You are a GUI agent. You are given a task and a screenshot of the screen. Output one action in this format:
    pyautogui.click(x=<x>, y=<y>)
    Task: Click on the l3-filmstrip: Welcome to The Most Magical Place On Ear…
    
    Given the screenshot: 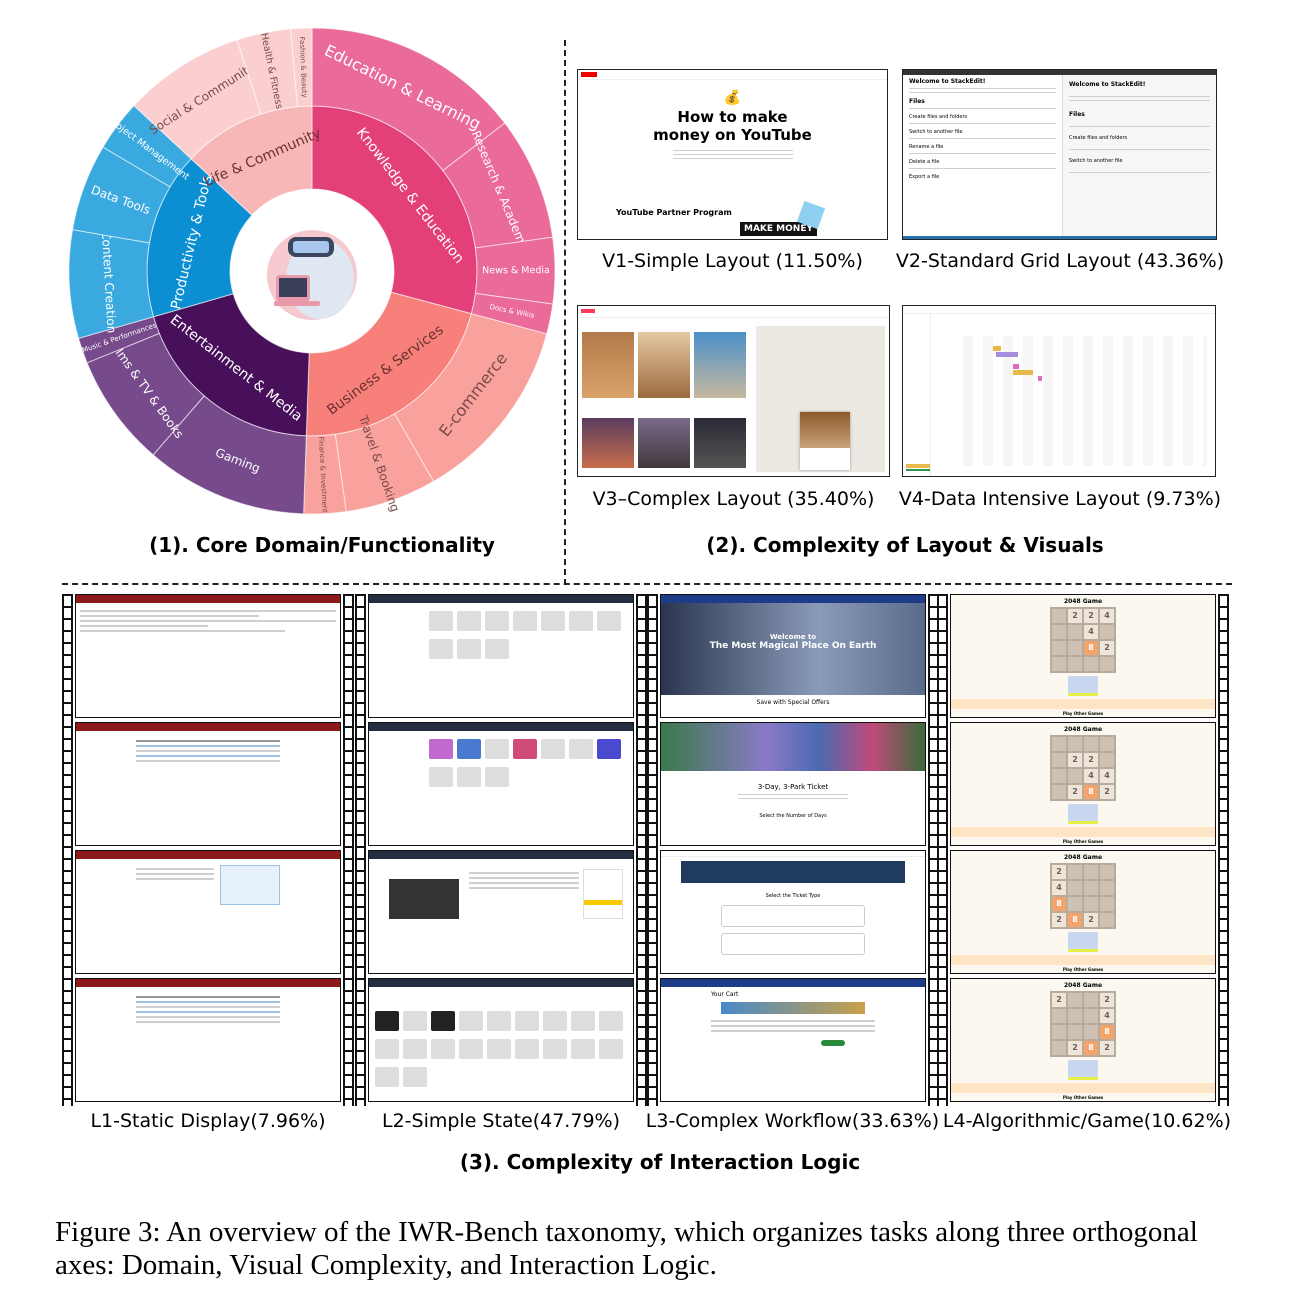 What is the action you would take?
    pyautogui.click(x=793, y=850)
    